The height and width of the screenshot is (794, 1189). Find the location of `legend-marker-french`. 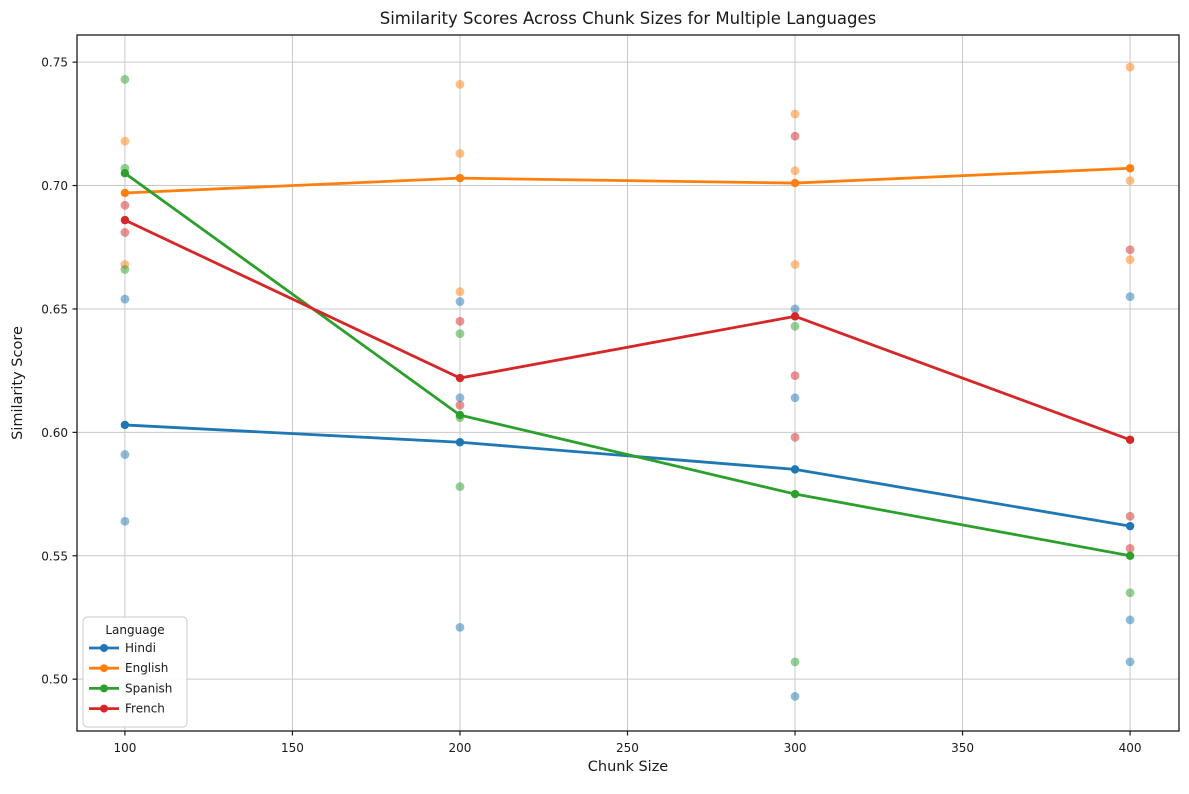

legend-marker-french is located at coordinates (104, 708).